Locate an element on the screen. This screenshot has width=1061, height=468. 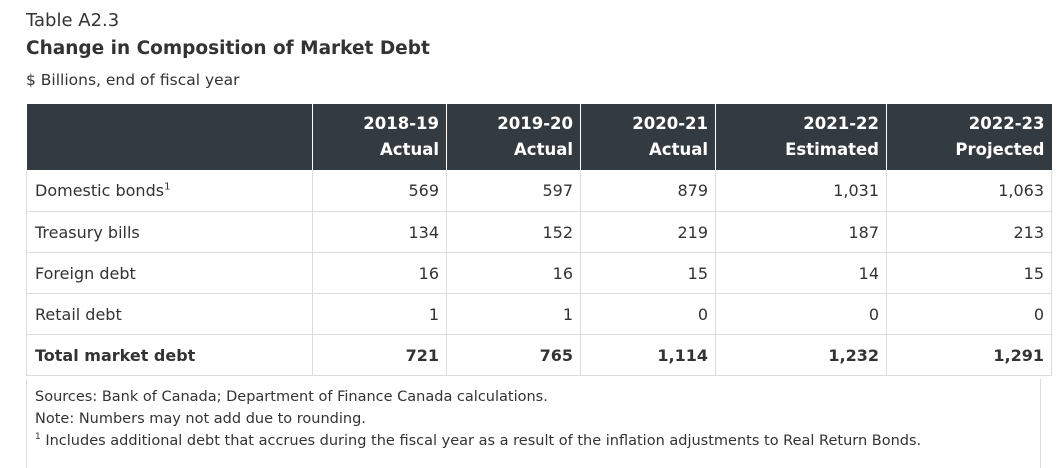
table-cell: 1,291 is located at coordinates (969, 355).